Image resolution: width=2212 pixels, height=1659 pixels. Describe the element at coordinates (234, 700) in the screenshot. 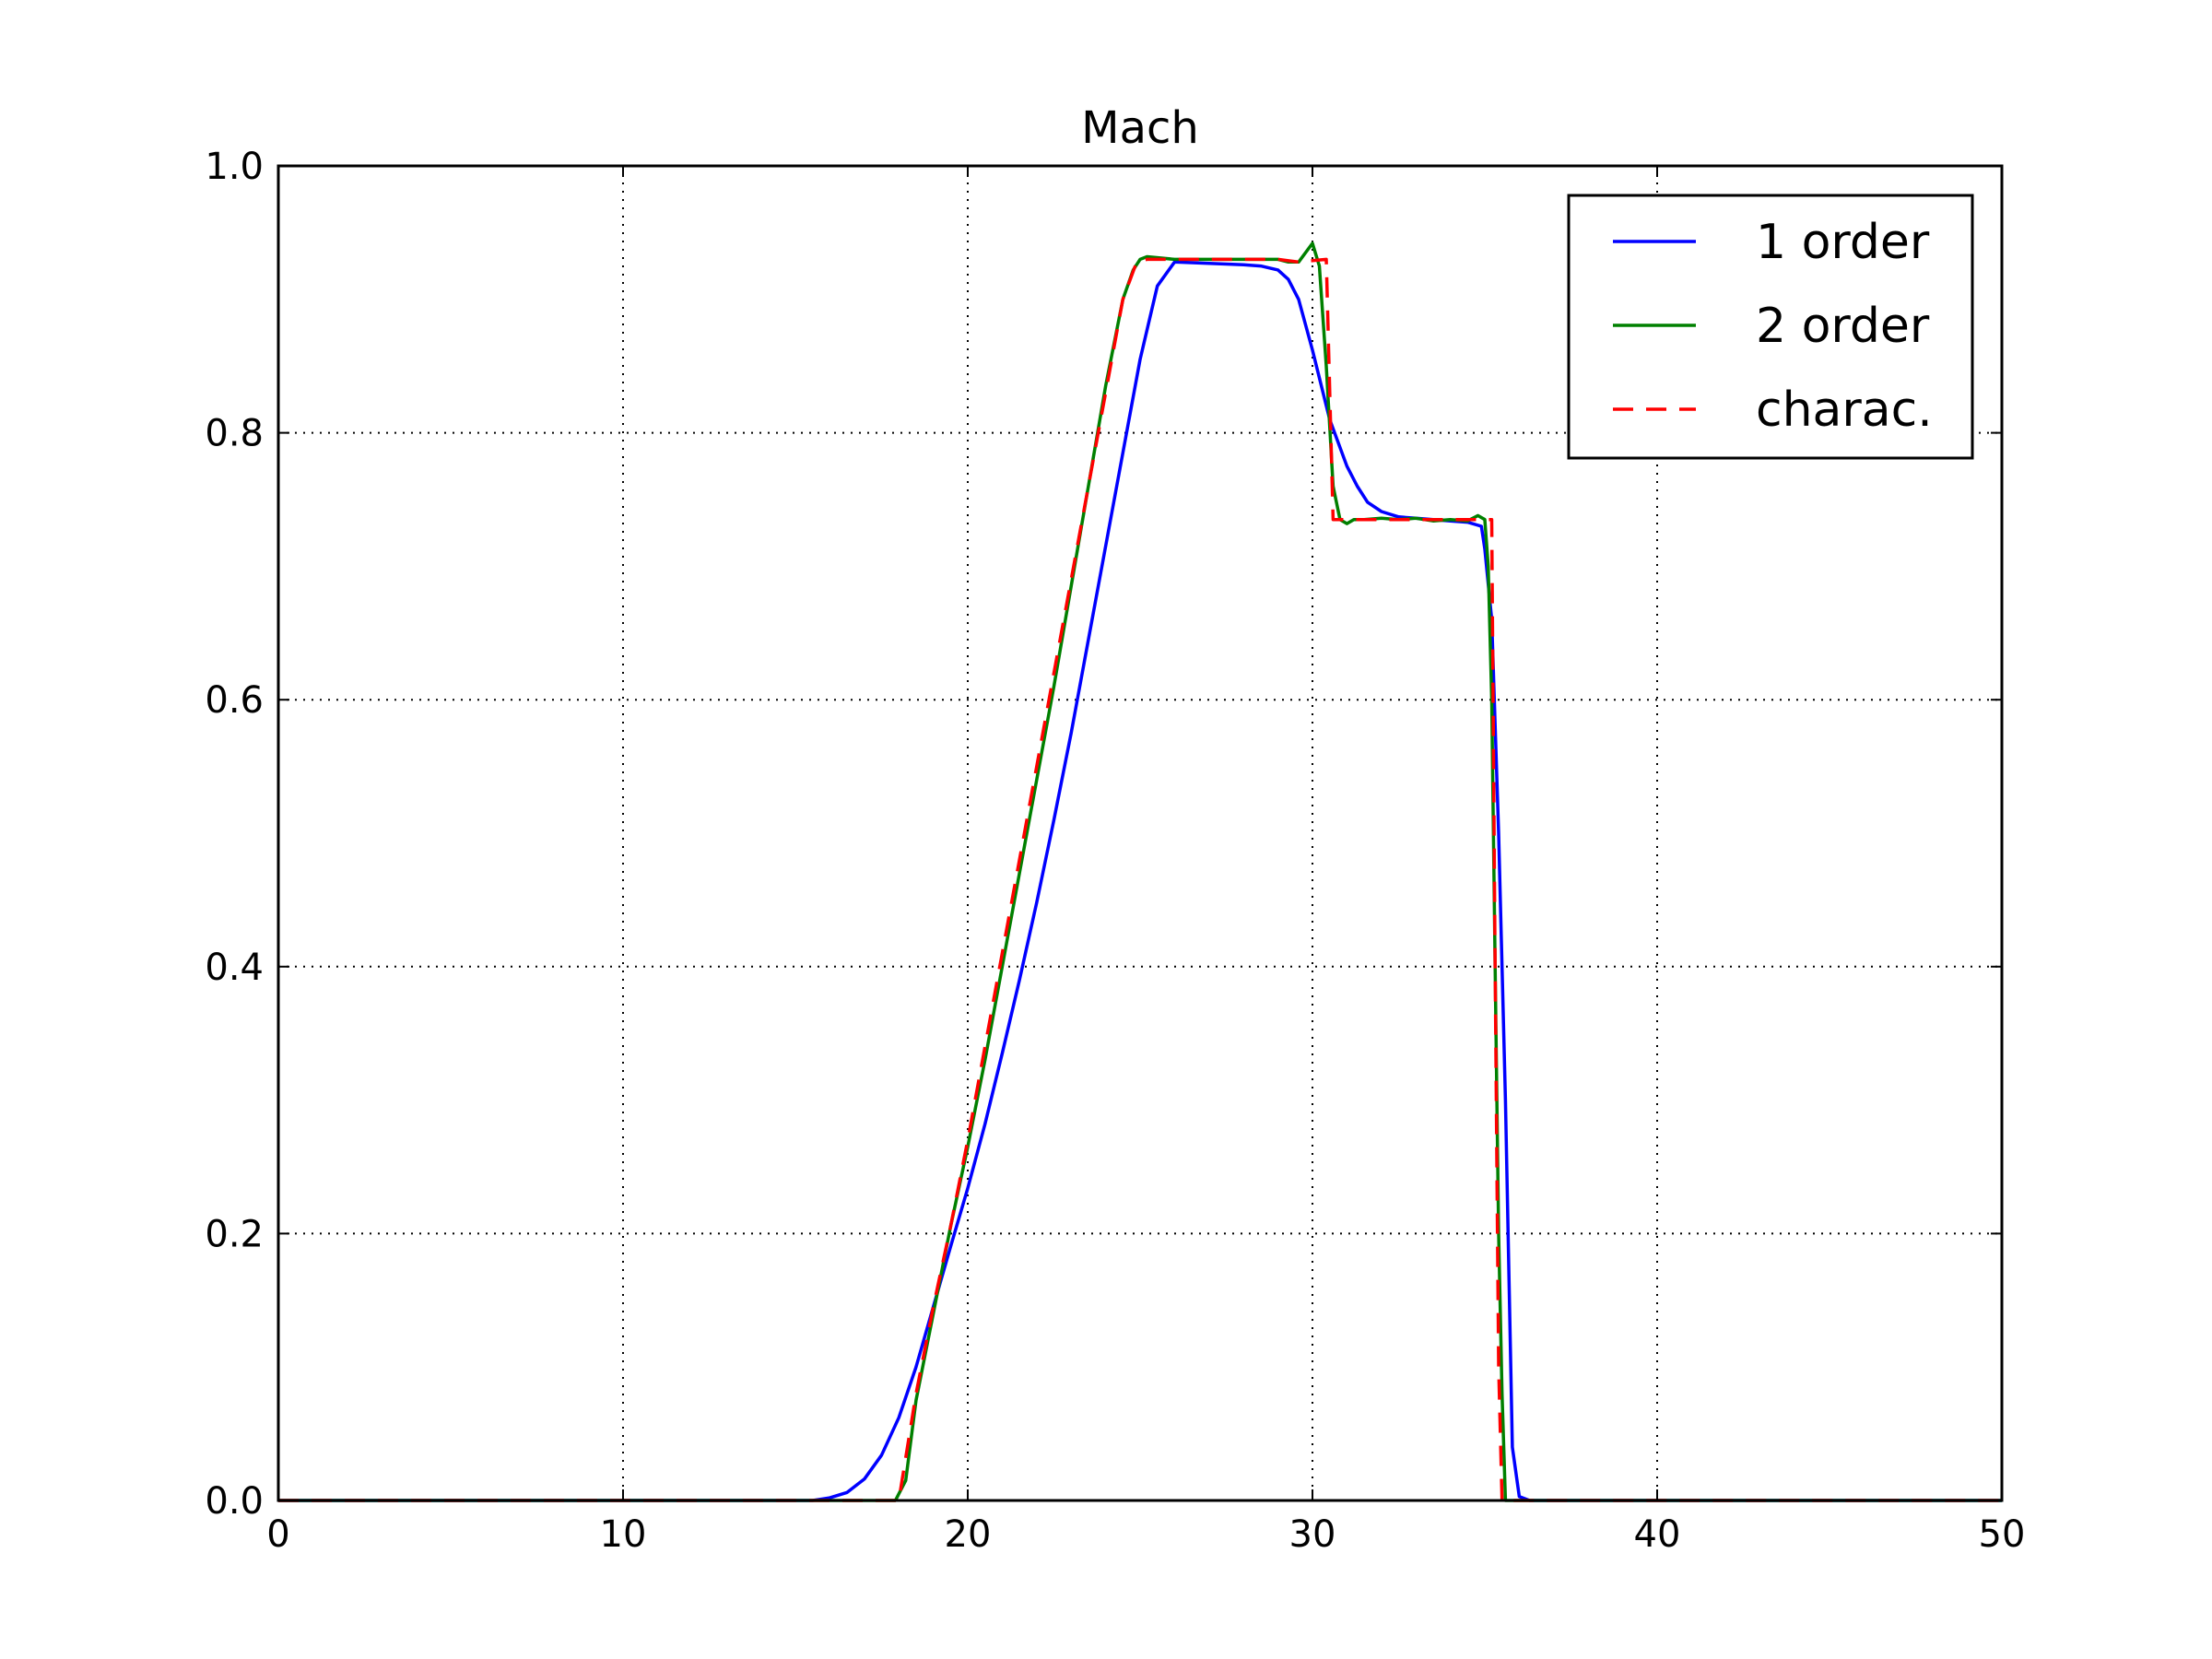

I see `y-tick-label: 0.6` at that location.